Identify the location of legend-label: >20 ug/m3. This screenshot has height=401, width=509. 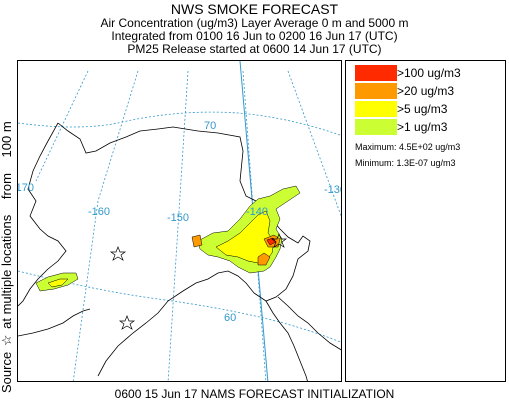
(426, 91).